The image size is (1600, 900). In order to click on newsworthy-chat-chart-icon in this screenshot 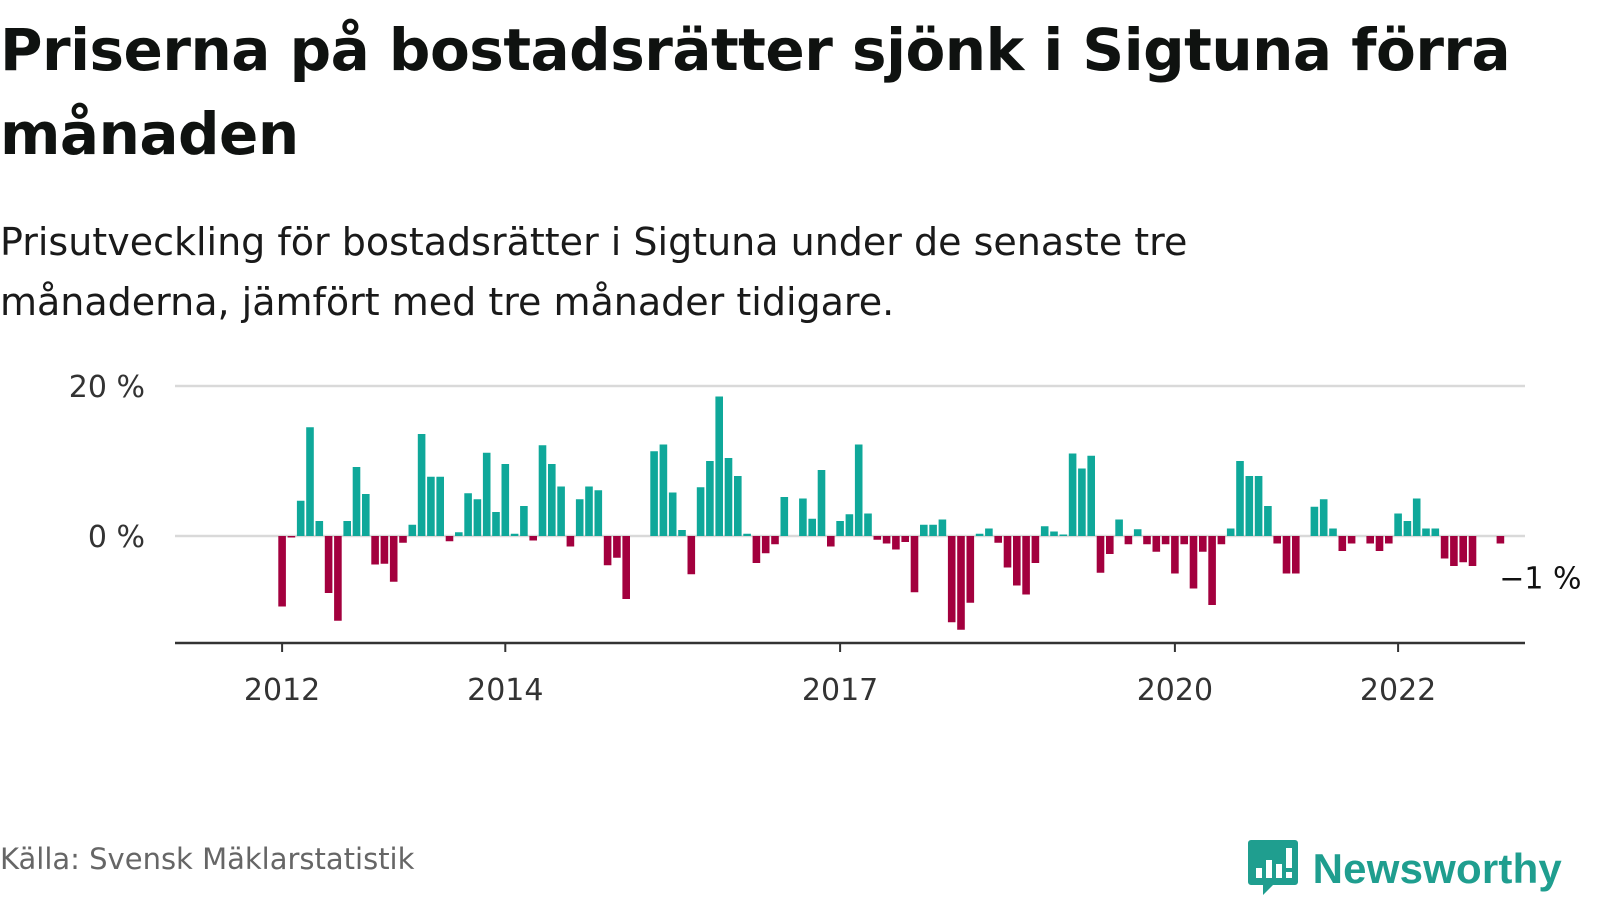, I will do `click(1273, 869)`.